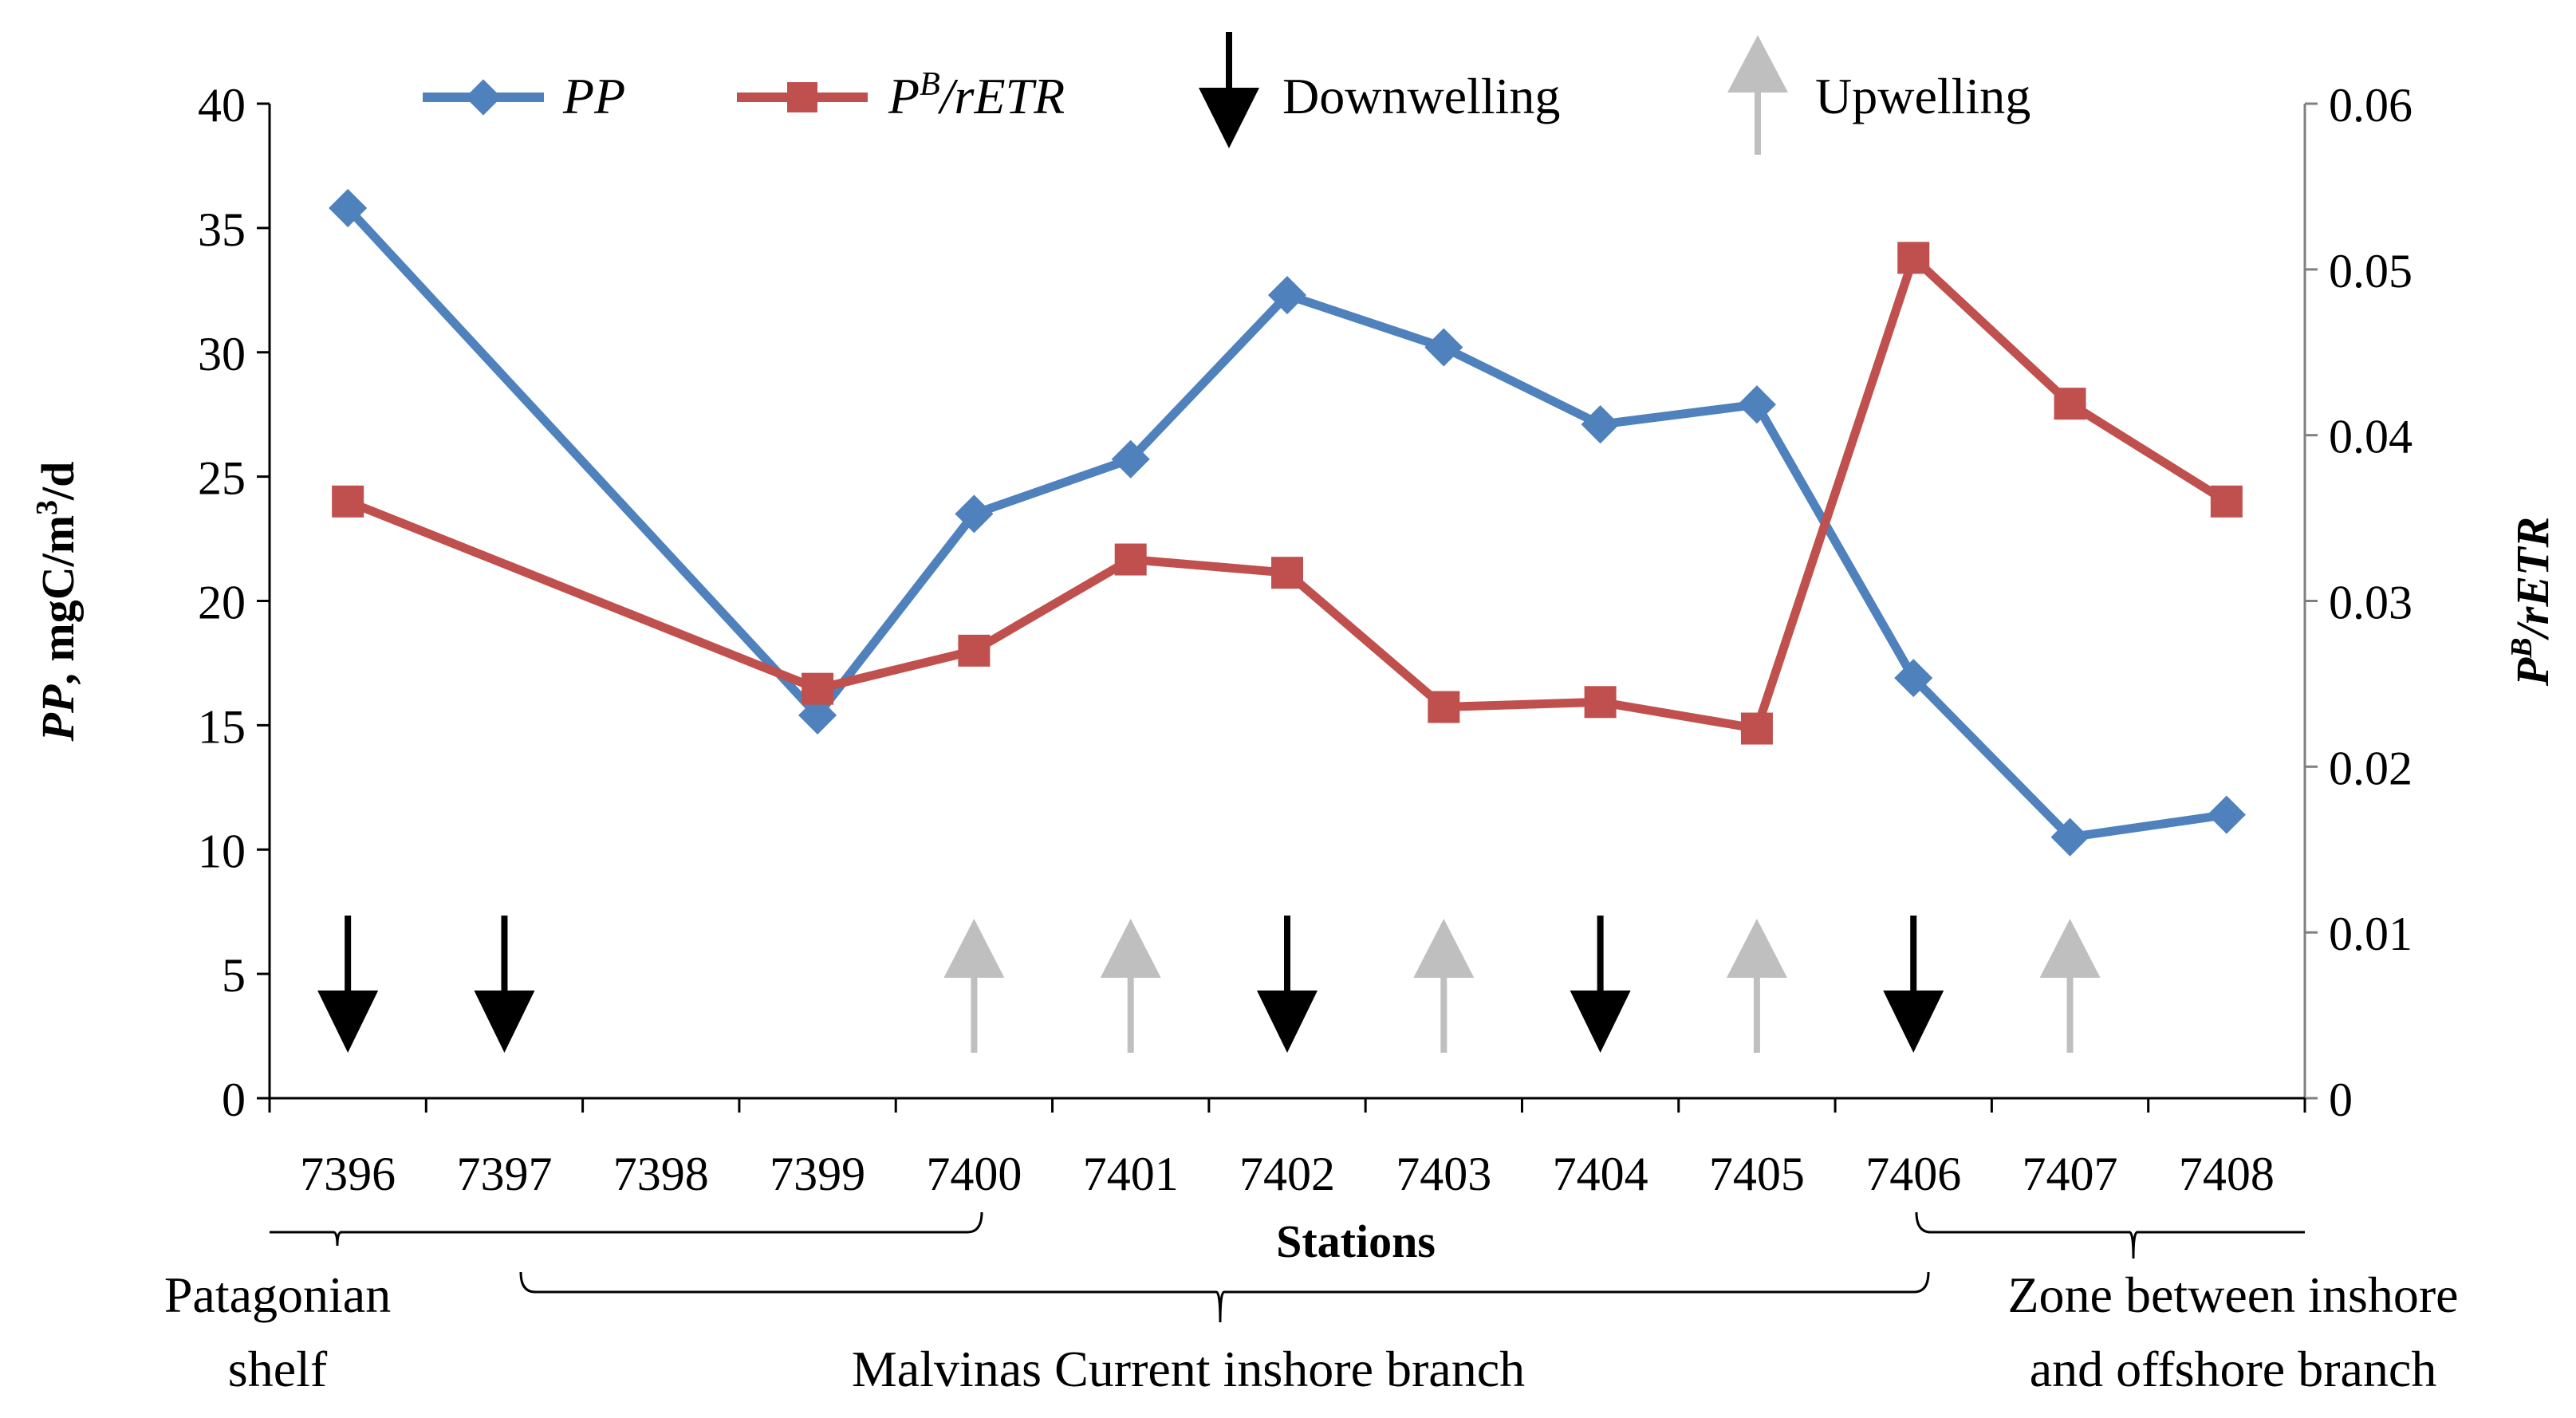  I want to click on legend-upwelling-label: Upwelling, so click(1922, 96).